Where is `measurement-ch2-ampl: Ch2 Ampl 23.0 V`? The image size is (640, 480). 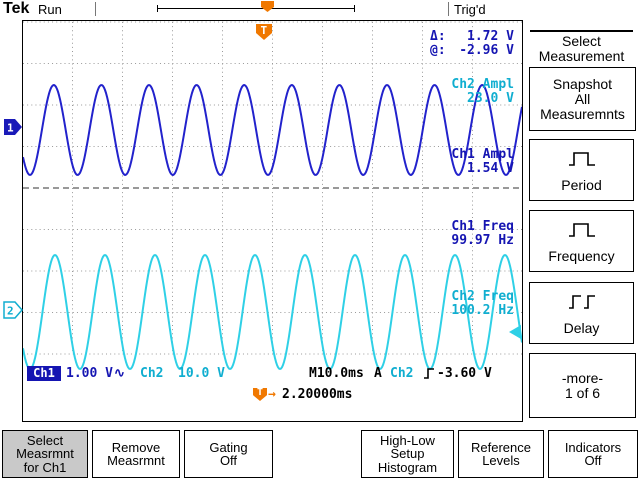
measurement-ch2-ampl: Ch2 Ampl 23.0 V is located at coordinates (472, 92).